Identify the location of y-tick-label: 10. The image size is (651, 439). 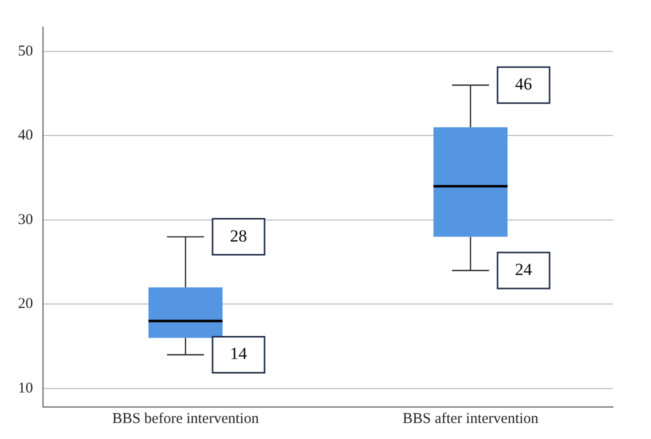
(25, 388).